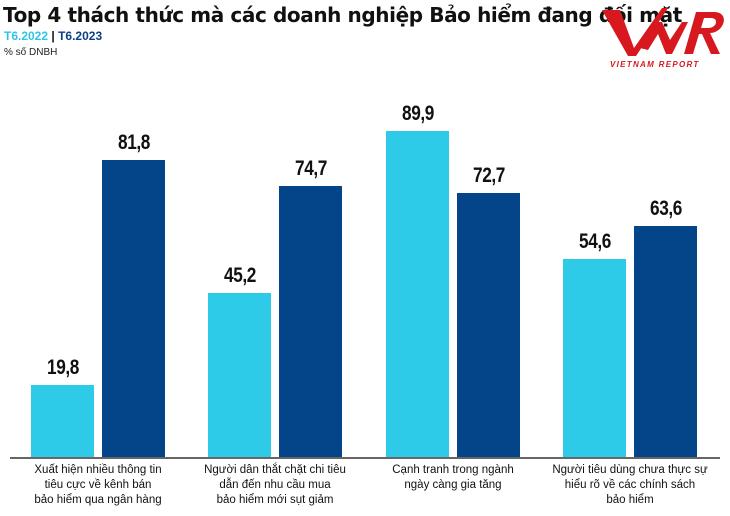 The width and height of the screenshot is (730, 516). I want to click on category-label-line: Người dân thắt chặt chi tiêu, so click(275, 470).